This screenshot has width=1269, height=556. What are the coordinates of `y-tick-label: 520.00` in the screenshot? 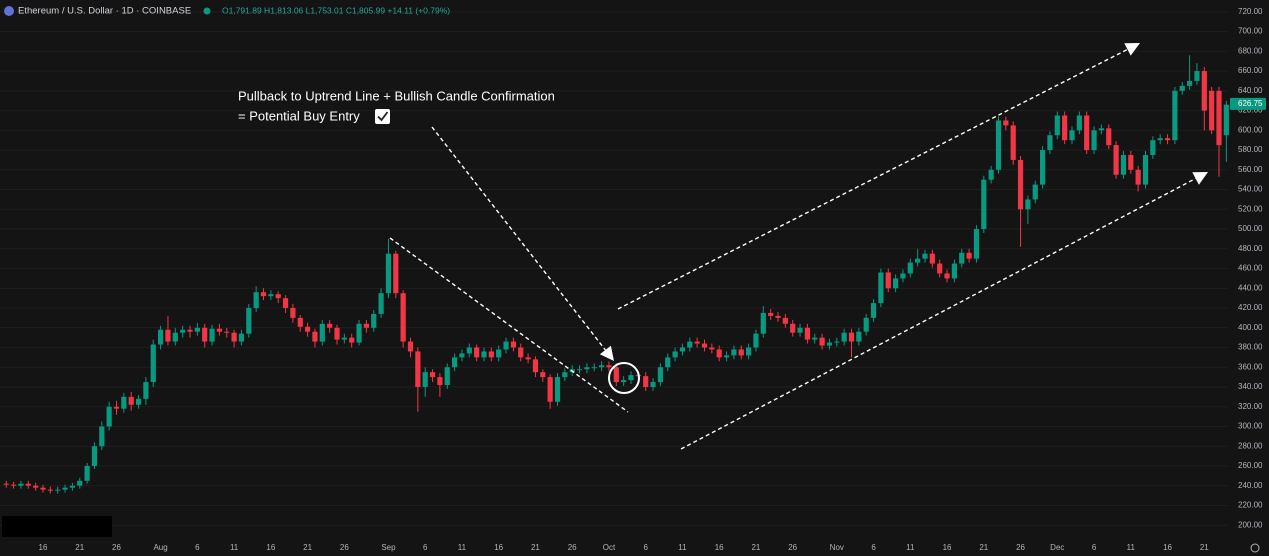 It's located at (1250, 208).